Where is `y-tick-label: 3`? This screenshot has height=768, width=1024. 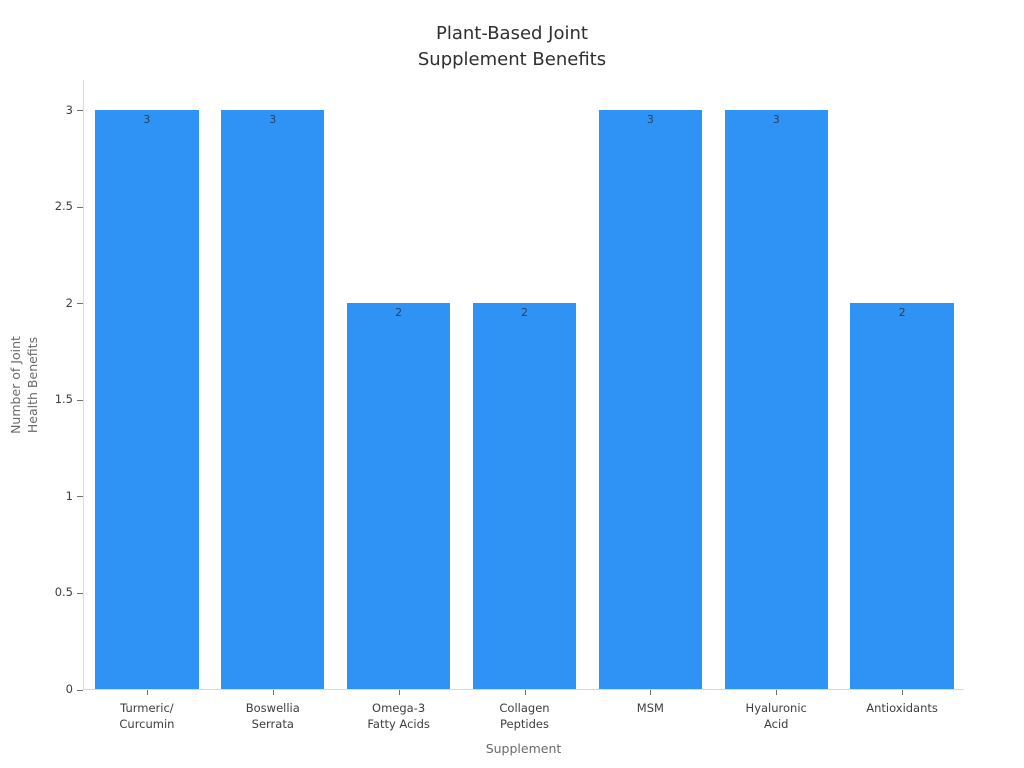 y-tick-label: 3 is located at coordinates (69, 109).